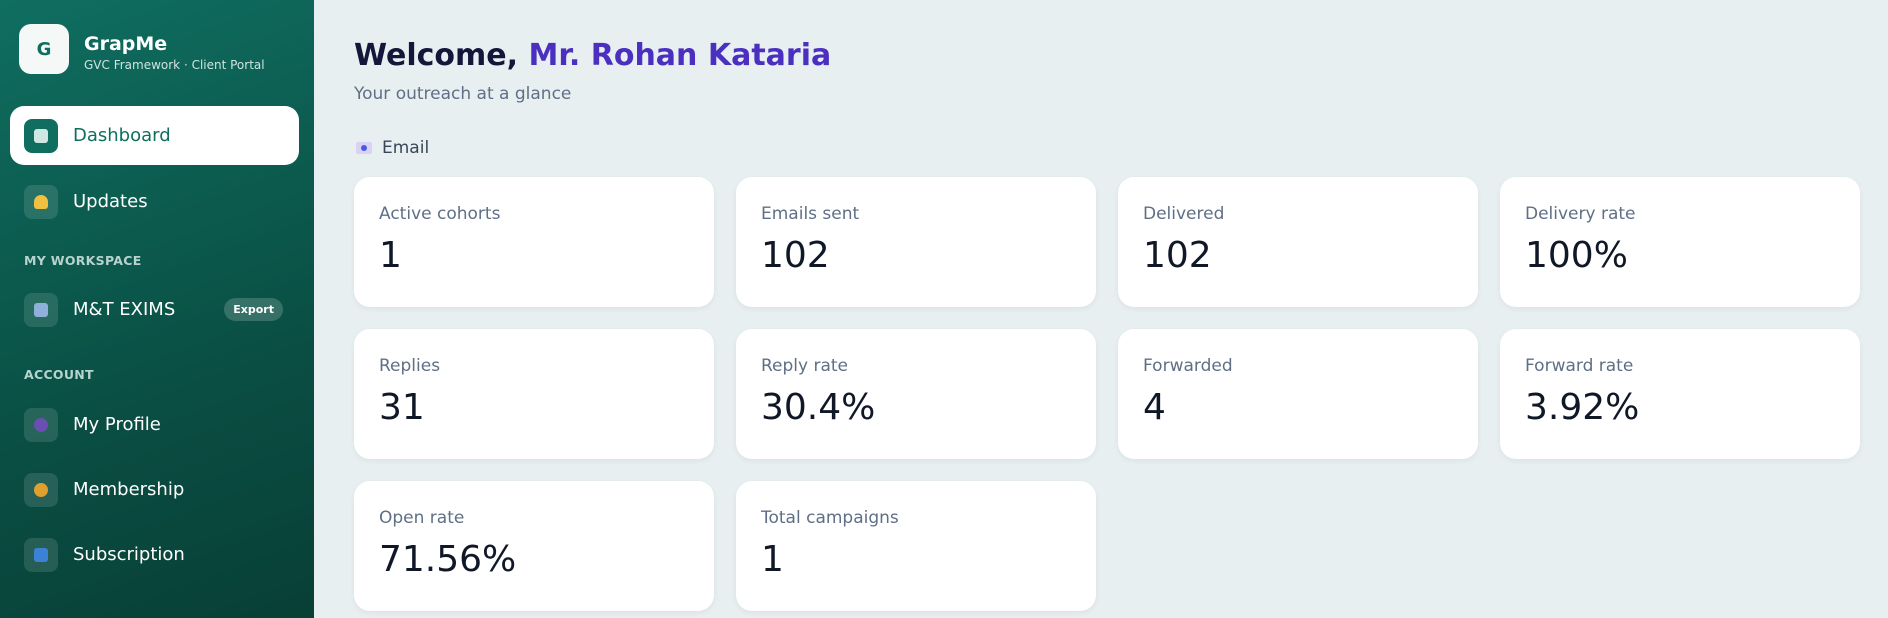 The width and height of the screenshot is (1888, 618). What do you see at coordinates (916, 546) in the screenshot?
I see `stat-card: Total campaigns 1` at bounding box center [916, 546].